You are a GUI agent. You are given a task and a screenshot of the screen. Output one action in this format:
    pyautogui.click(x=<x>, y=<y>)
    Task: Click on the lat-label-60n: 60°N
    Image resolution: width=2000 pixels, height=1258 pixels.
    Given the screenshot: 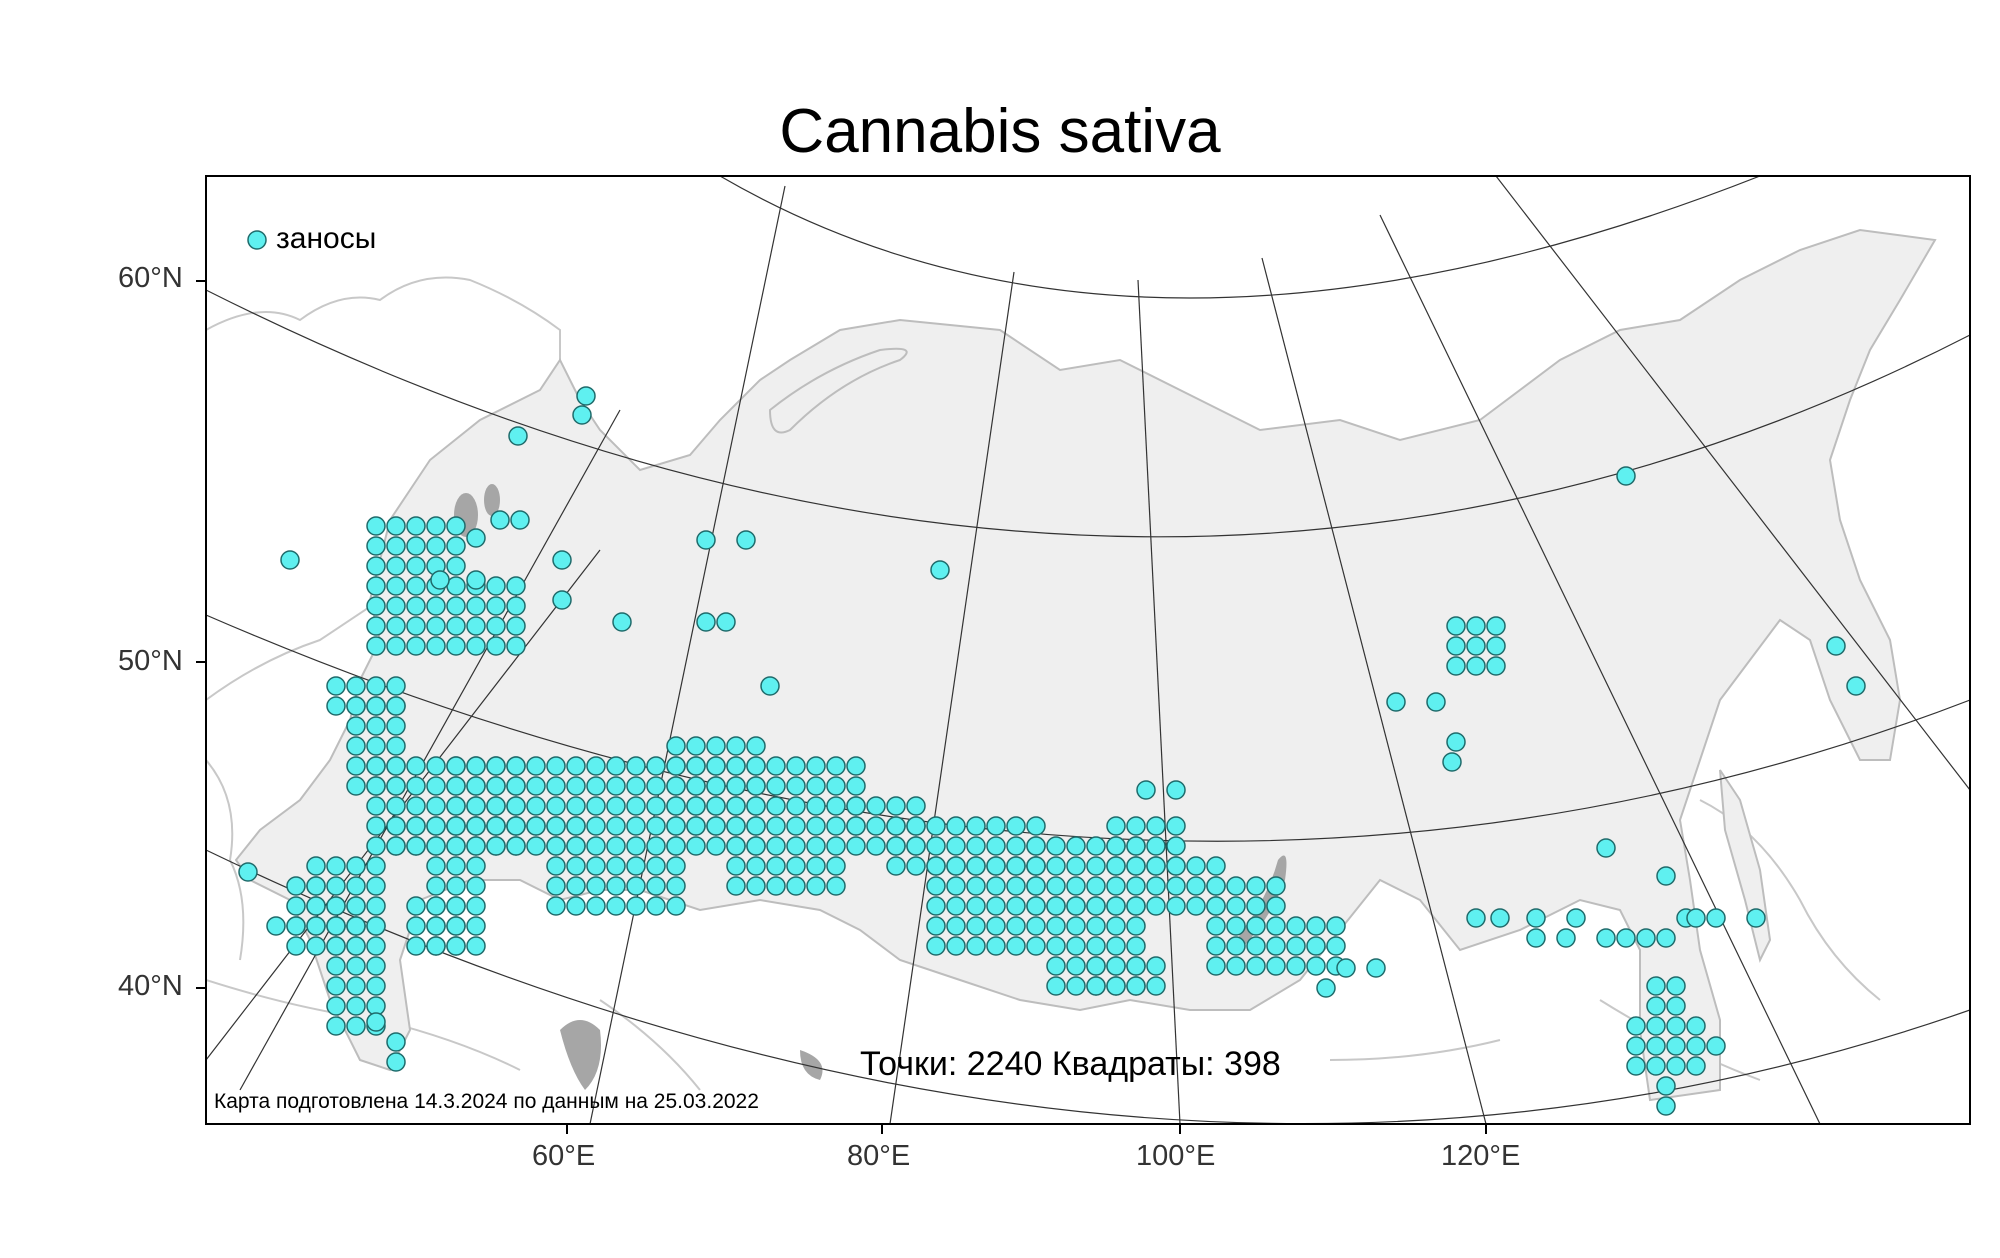 What is the action you would take?
    pyautogui.click(x=150, y=278)
    